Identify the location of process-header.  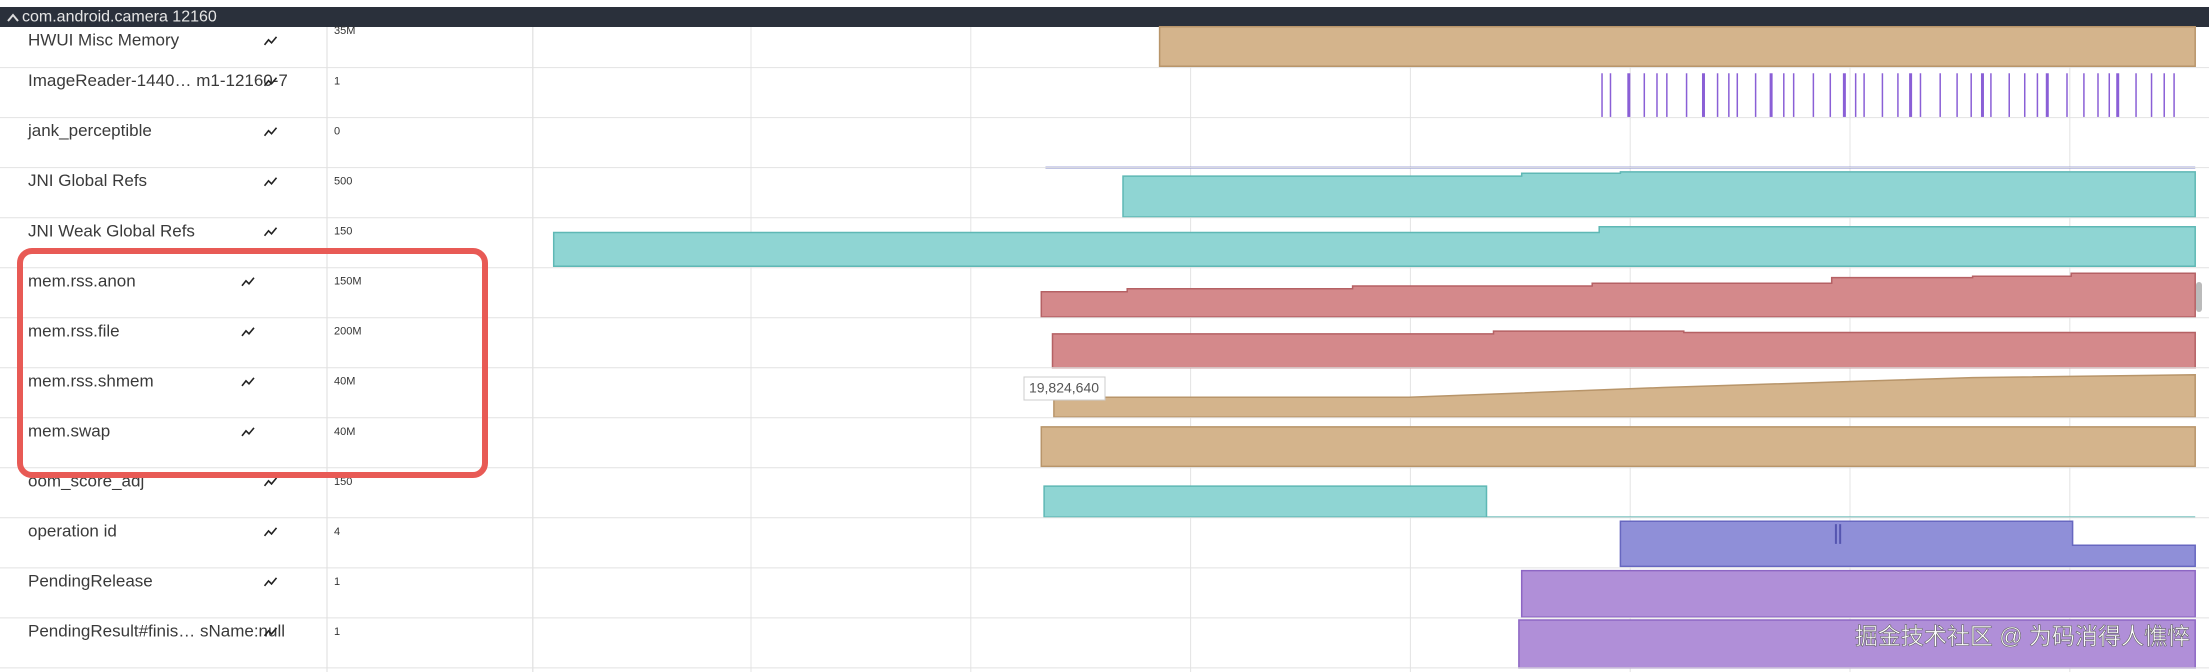
(1104, 17).